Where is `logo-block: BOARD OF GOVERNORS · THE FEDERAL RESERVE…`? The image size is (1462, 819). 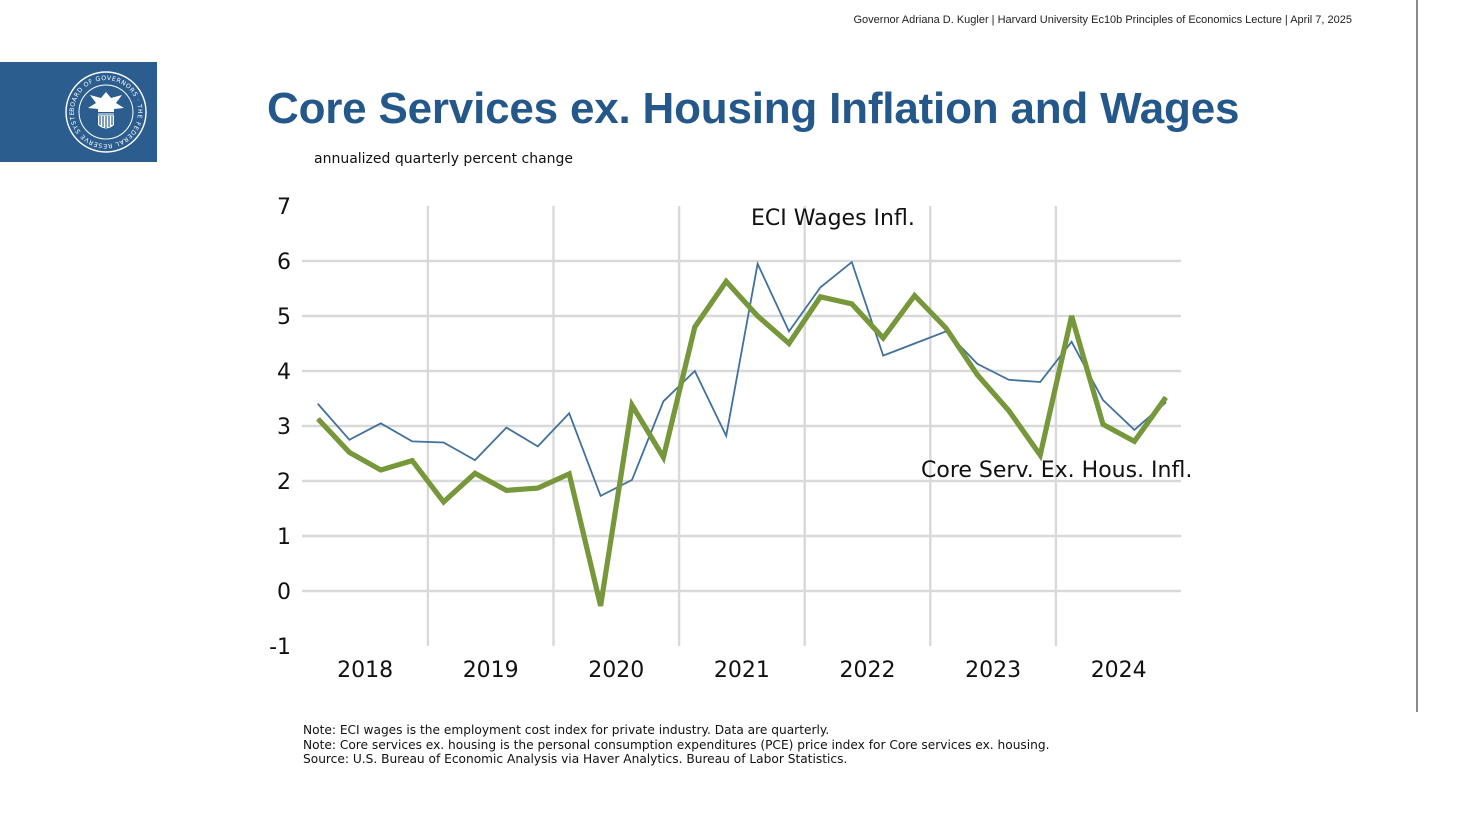 logo-block: BOARD OF GOVERNORS · THE FEDERAL RESERVE… is located at coordinates (78, 112).